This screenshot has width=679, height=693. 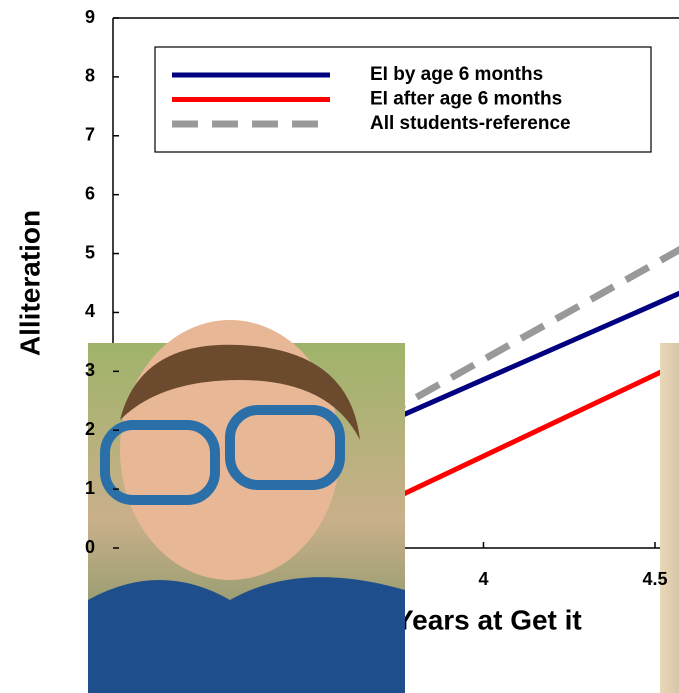 I want to click on y-tick-label: 2, so click(x=90, y=429).